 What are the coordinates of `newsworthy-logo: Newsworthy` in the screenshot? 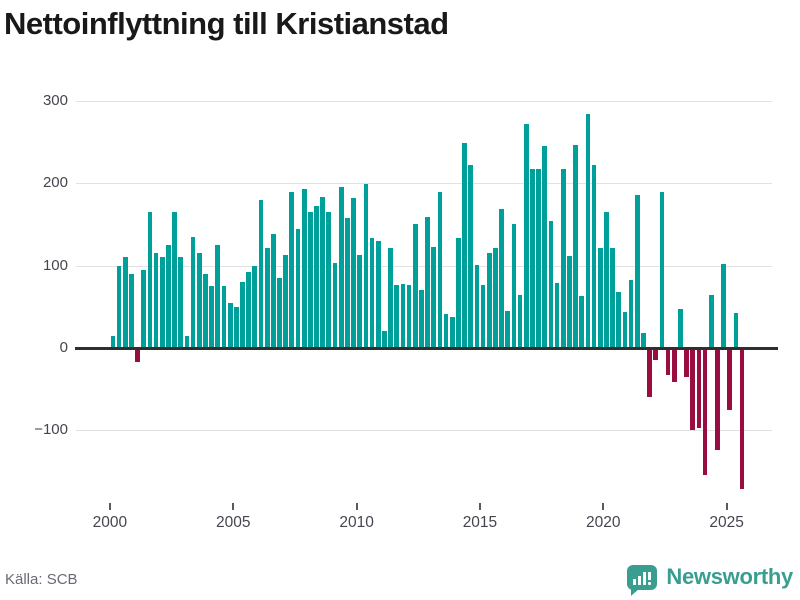 It's located at (710, 580).